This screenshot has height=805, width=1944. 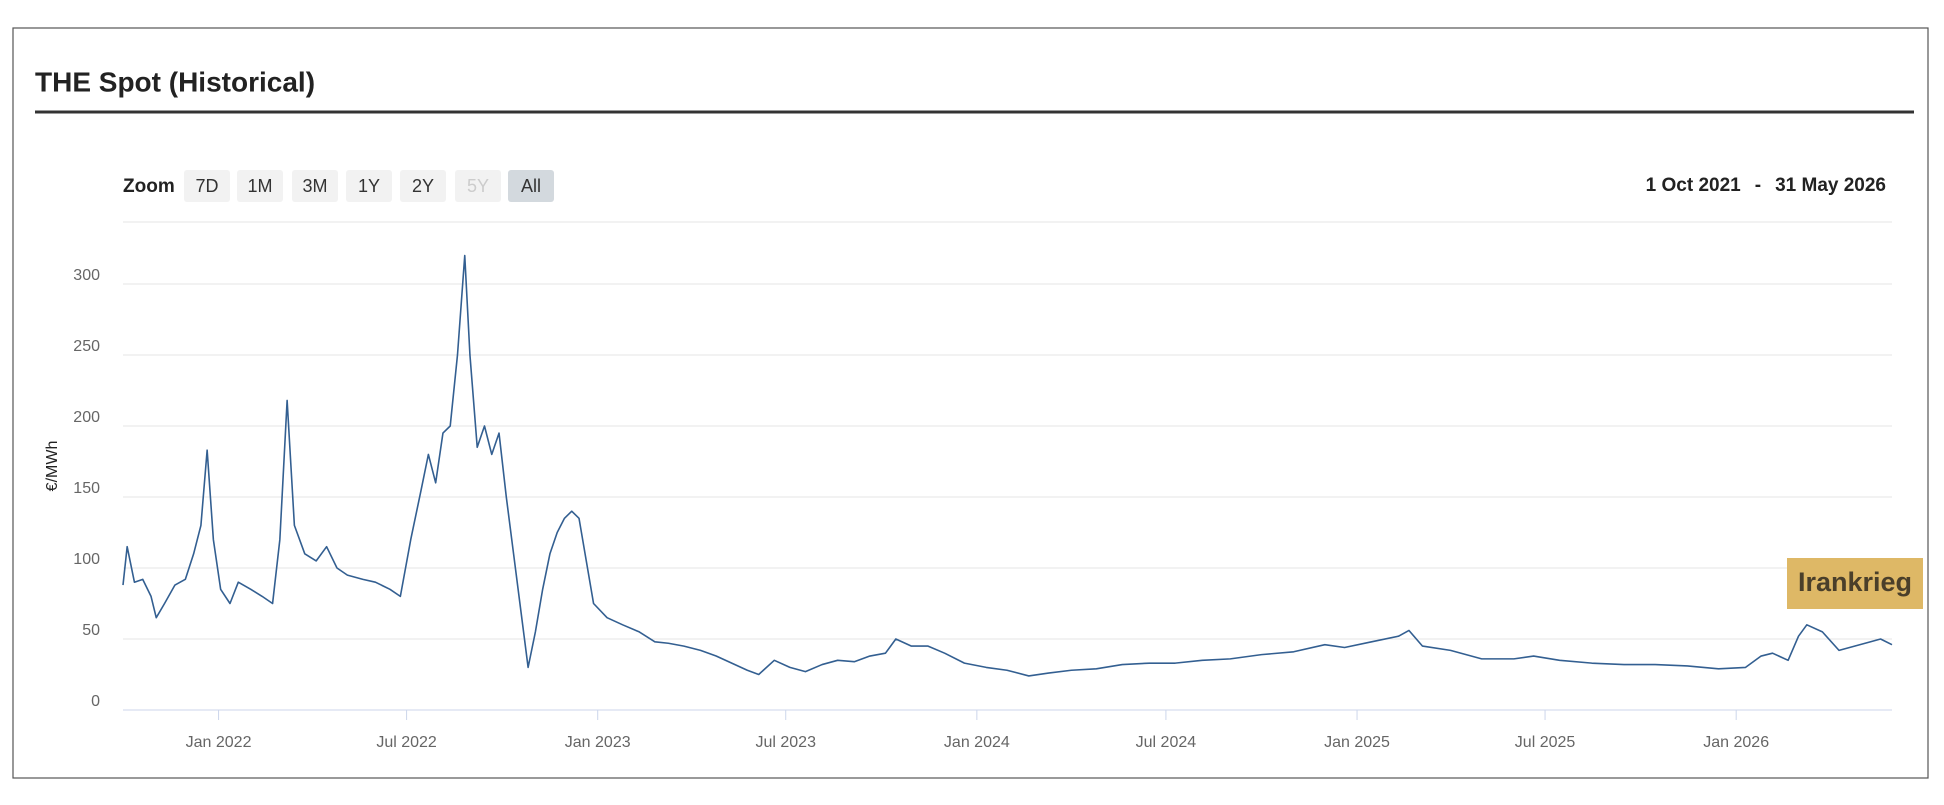 What do you see at coordinates (1766, 185) in the screenshot?
I see `date-range: 1 Oct 2021-31 May 2026` at bounding box center [1766, 185].